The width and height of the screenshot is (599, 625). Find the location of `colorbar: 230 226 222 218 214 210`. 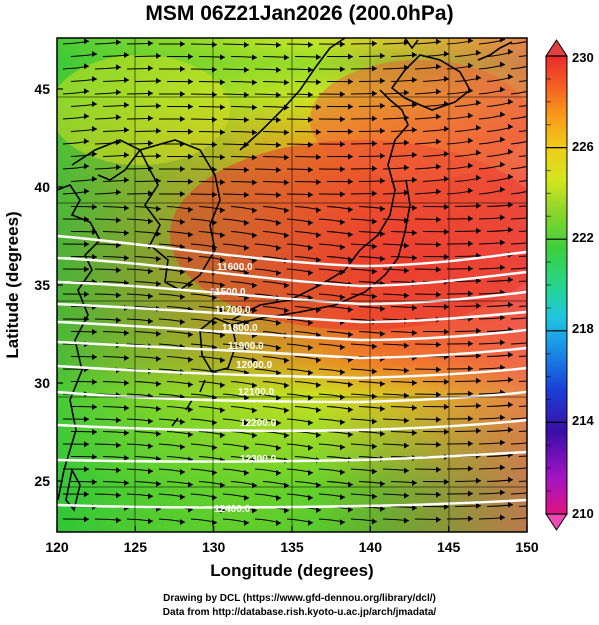

colorbar: 230 226 222 218 214 210 is located at coordinates (569, 285).